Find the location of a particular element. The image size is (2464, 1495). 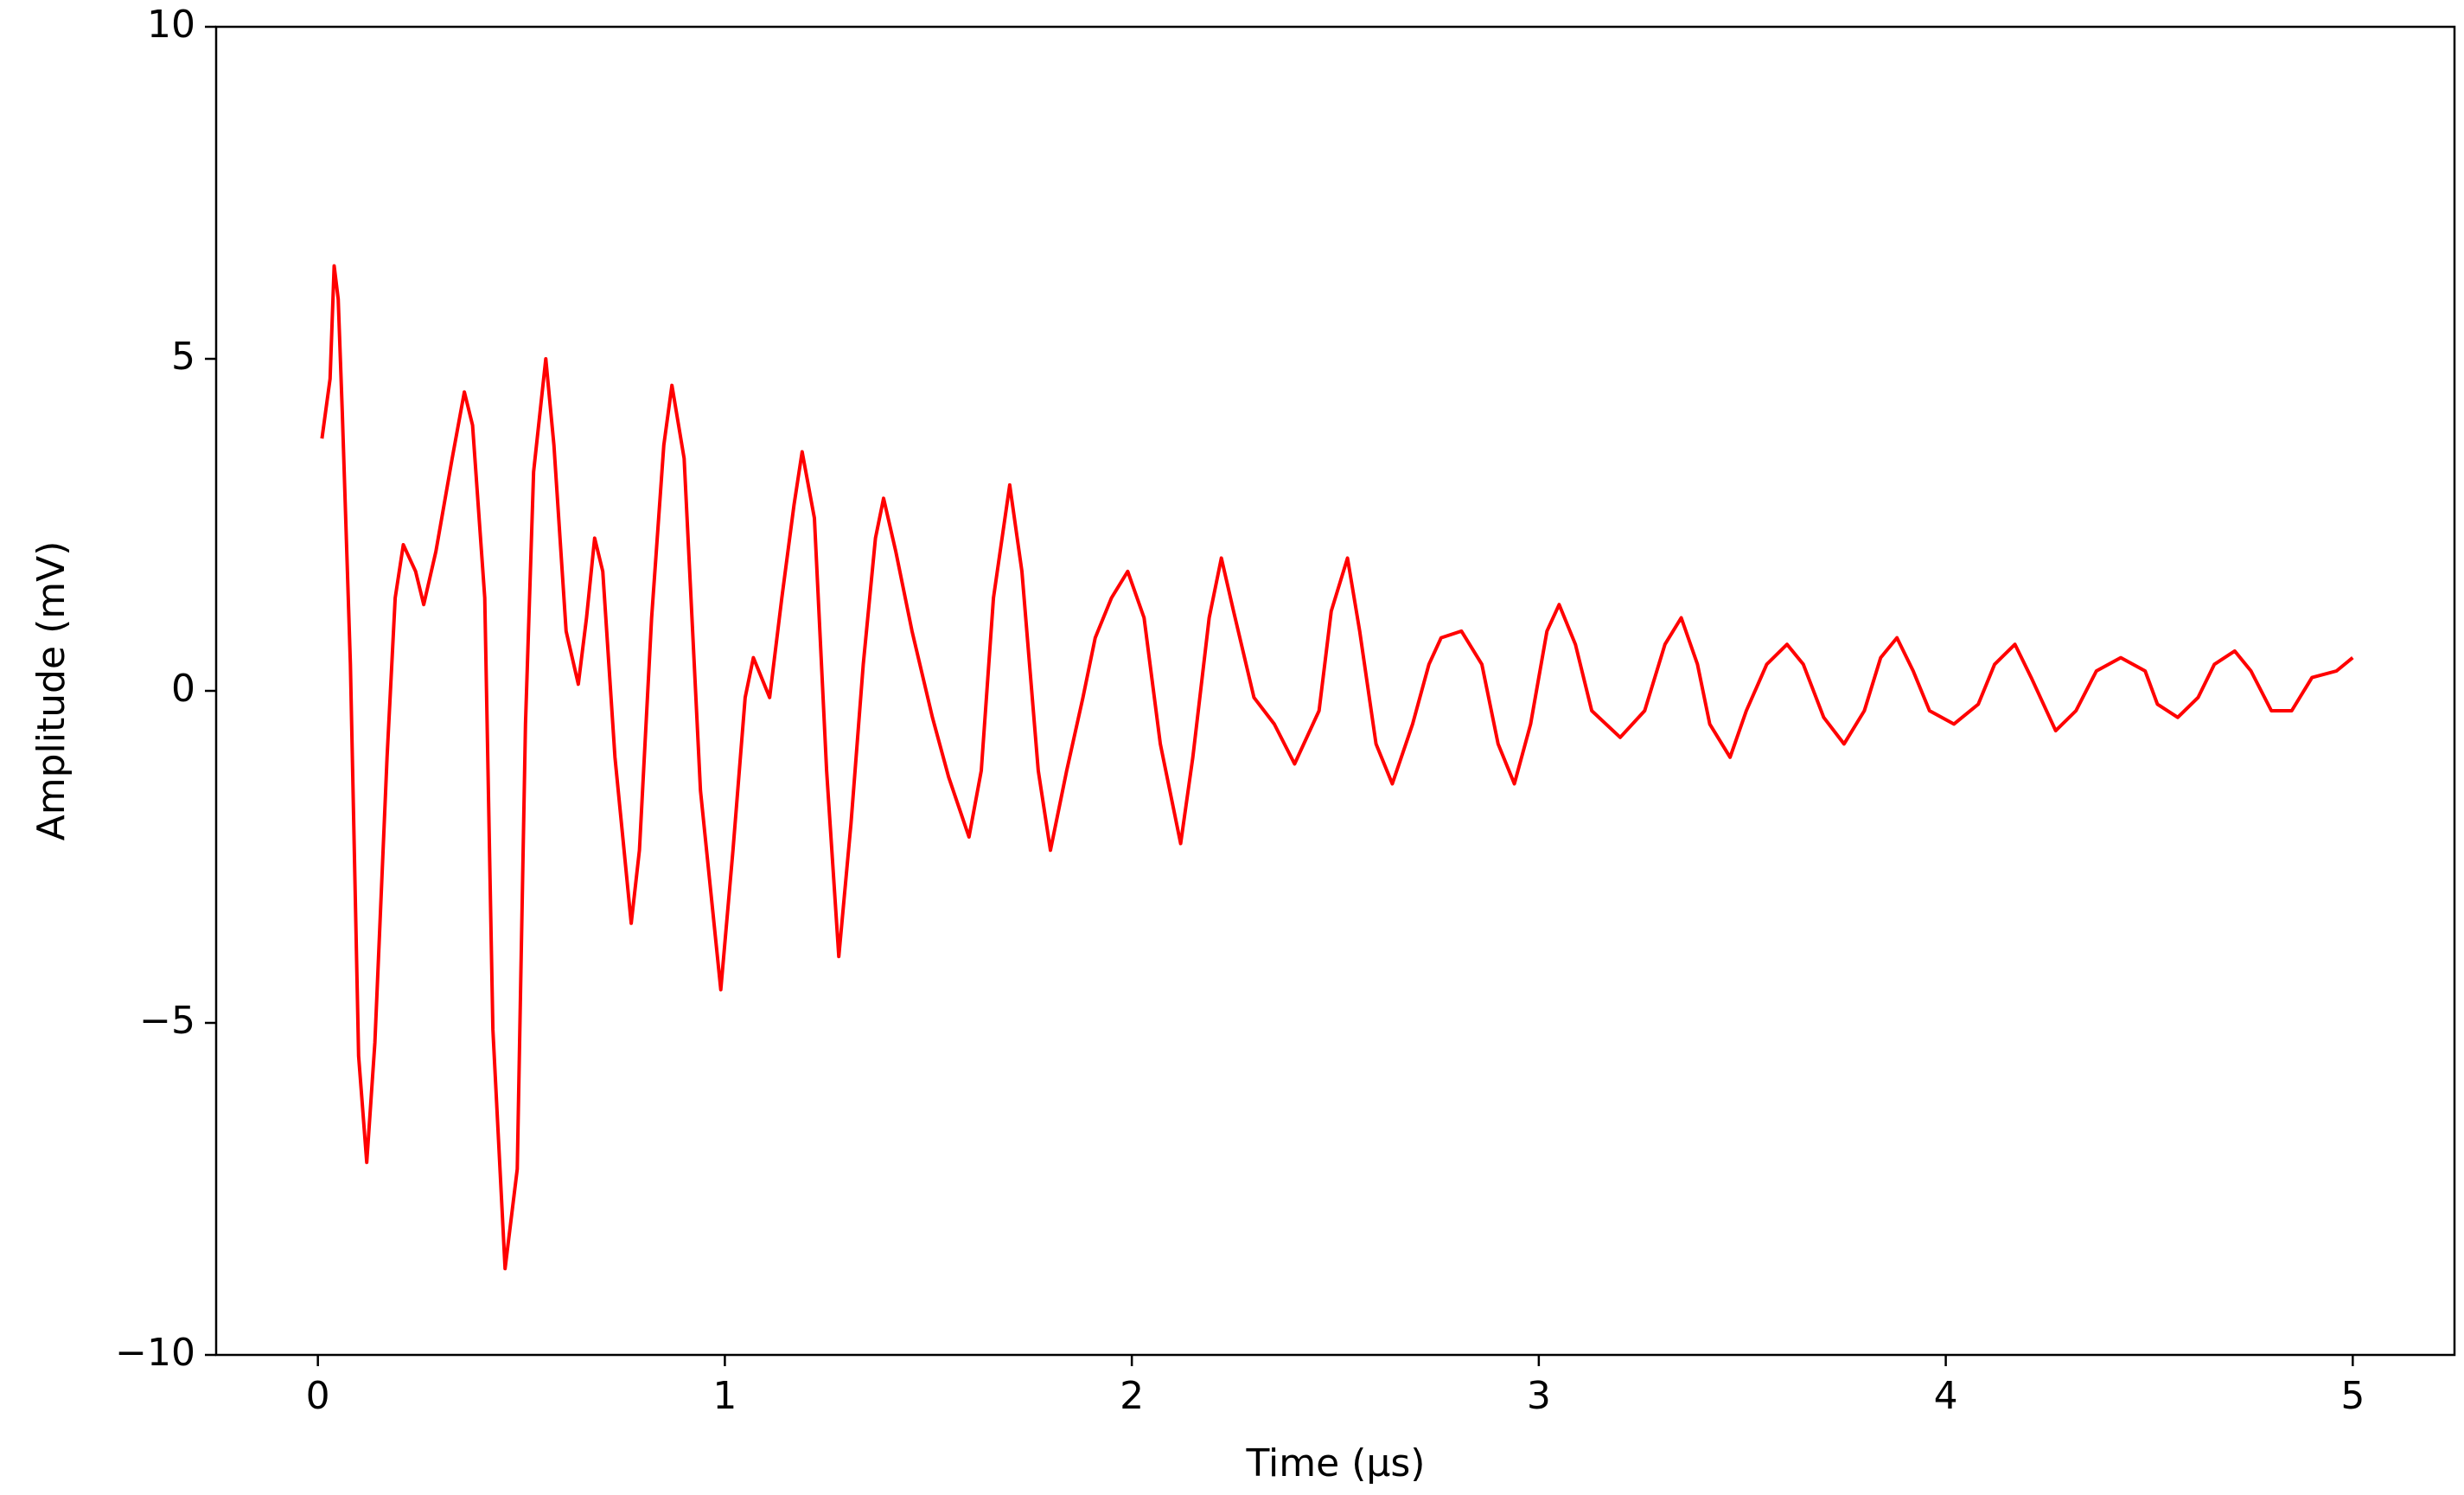

y-axis-label: Amplitude (mV) is located at coordinates (51, 691).